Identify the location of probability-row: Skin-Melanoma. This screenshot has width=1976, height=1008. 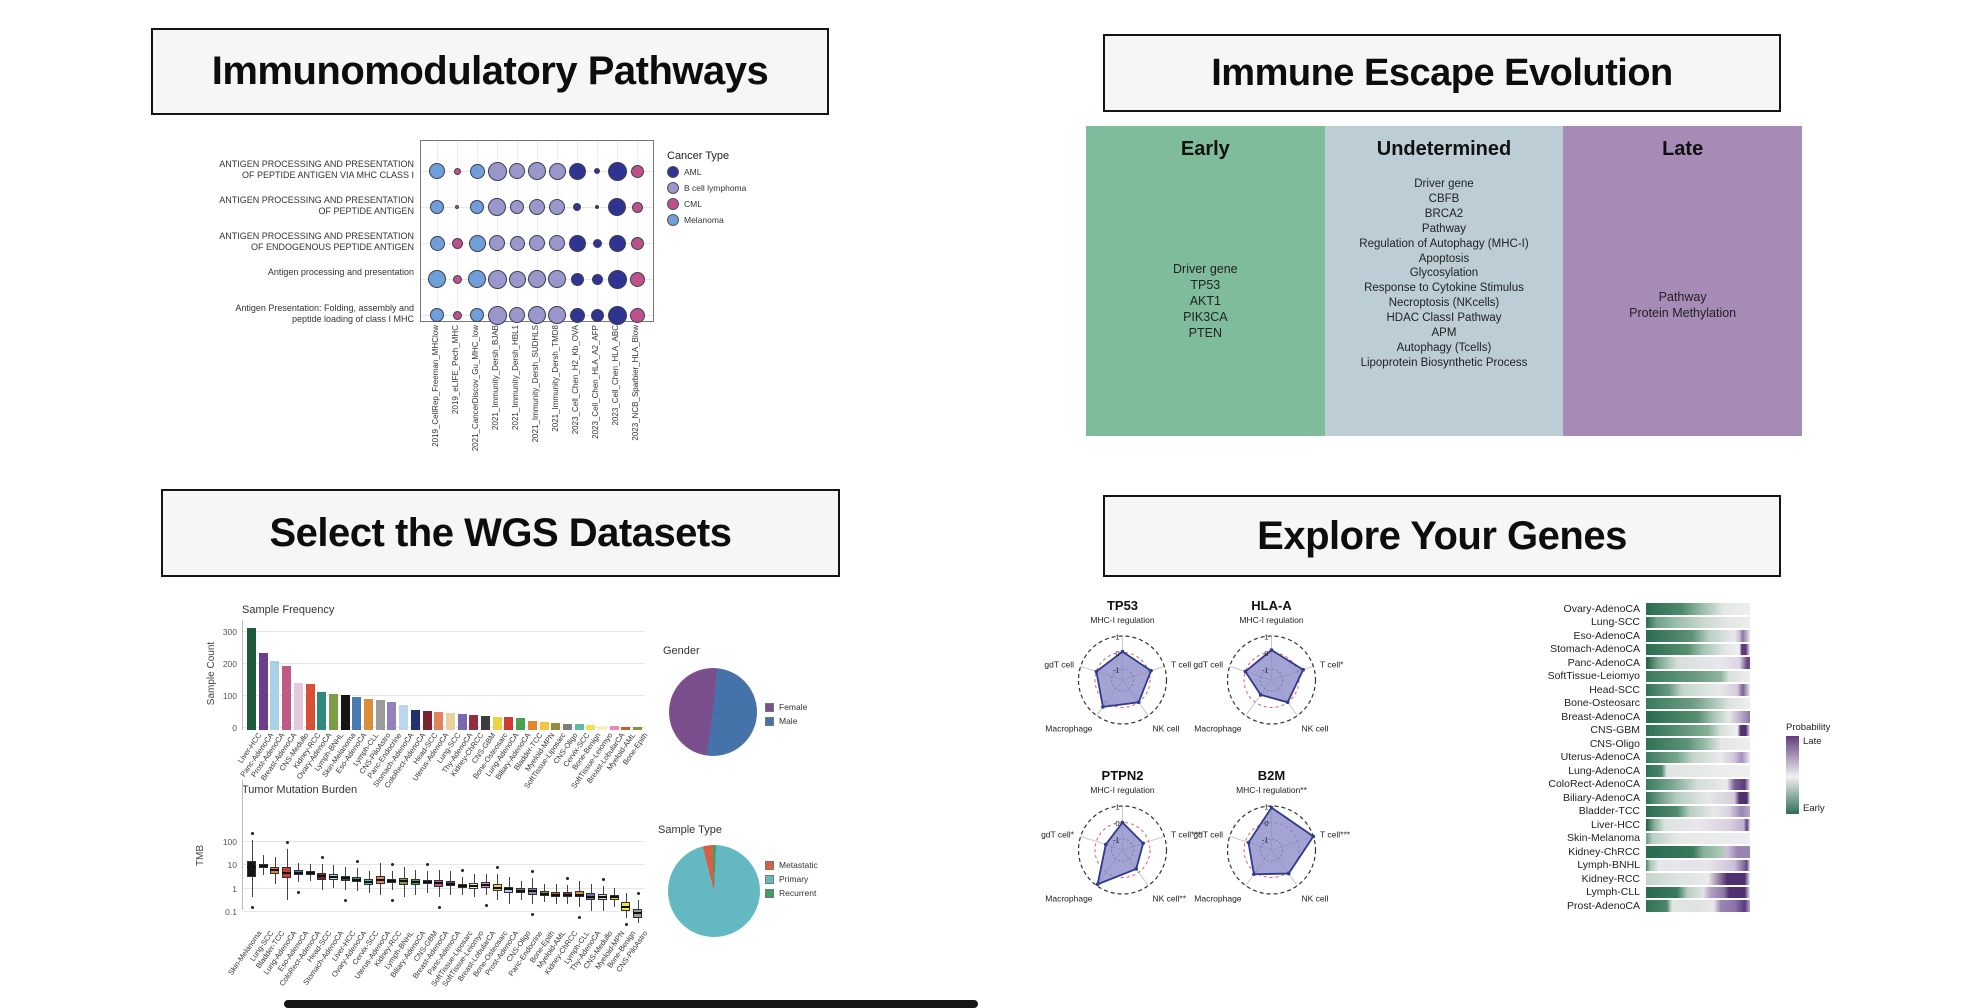
(1625, 839).